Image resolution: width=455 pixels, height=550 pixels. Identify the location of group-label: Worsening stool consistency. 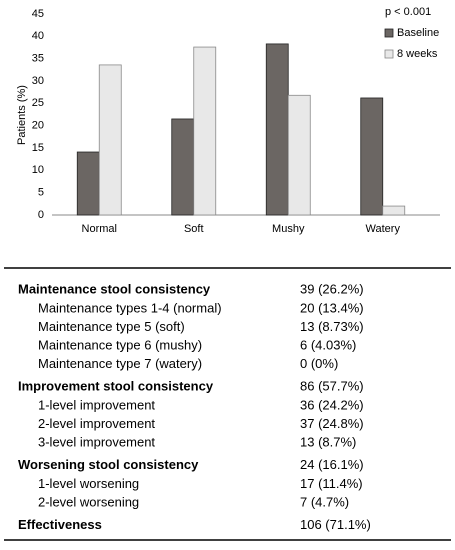
(108, 464).